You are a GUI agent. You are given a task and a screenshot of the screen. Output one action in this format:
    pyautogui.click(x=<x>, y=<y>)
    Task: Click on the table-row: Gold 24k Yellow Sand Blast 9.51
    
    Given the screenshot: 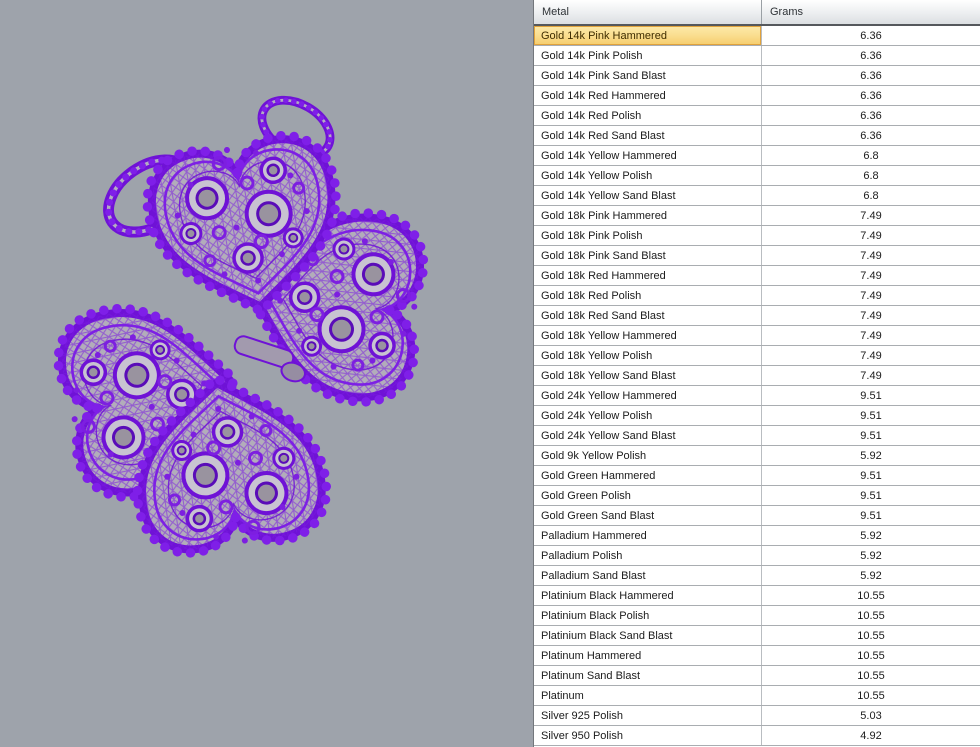 What is the action you would take?
    pyautogui.click(x=757, y=436)
    